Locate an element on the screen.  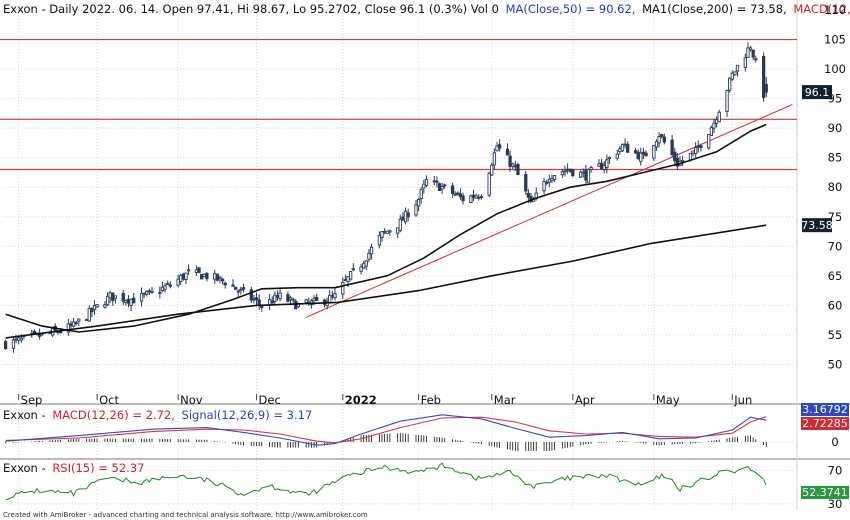
x-tick-label: Nov is located at coordinates (191, 400).